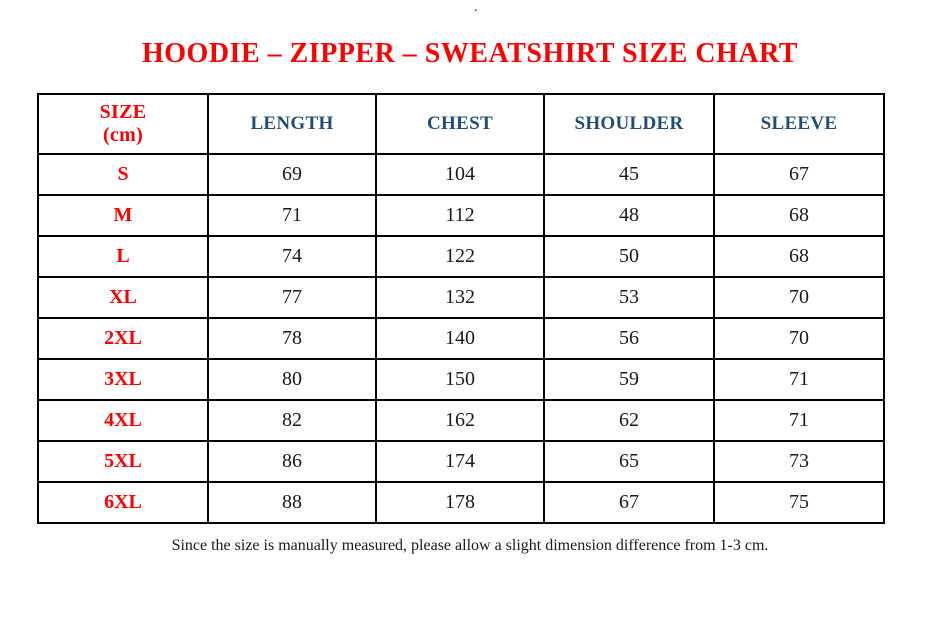  What do you see at coordinates (292, 297) in the screenshot?
I see `measurement-cell: 77` at bounding box center [292, 297].